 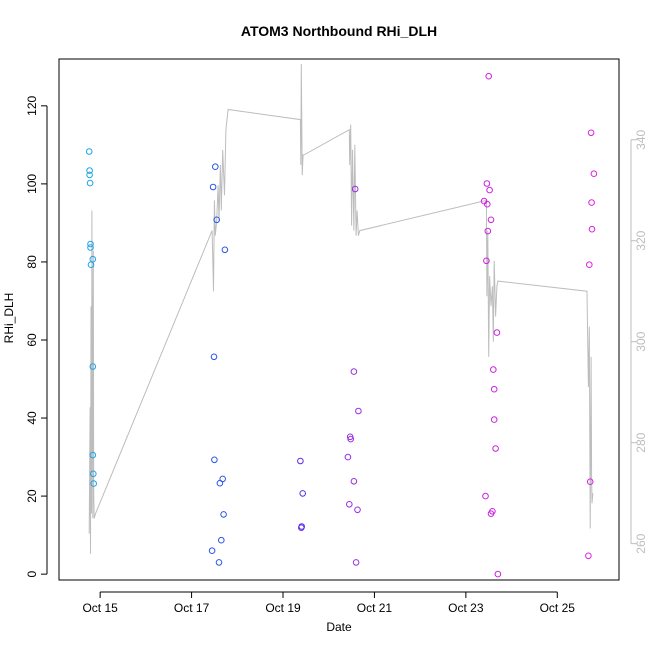 What do you see at coordinates (466, 608) in the screenshot?
I see `x-tick-label: Oct 23` at bounding box center [466, 608].